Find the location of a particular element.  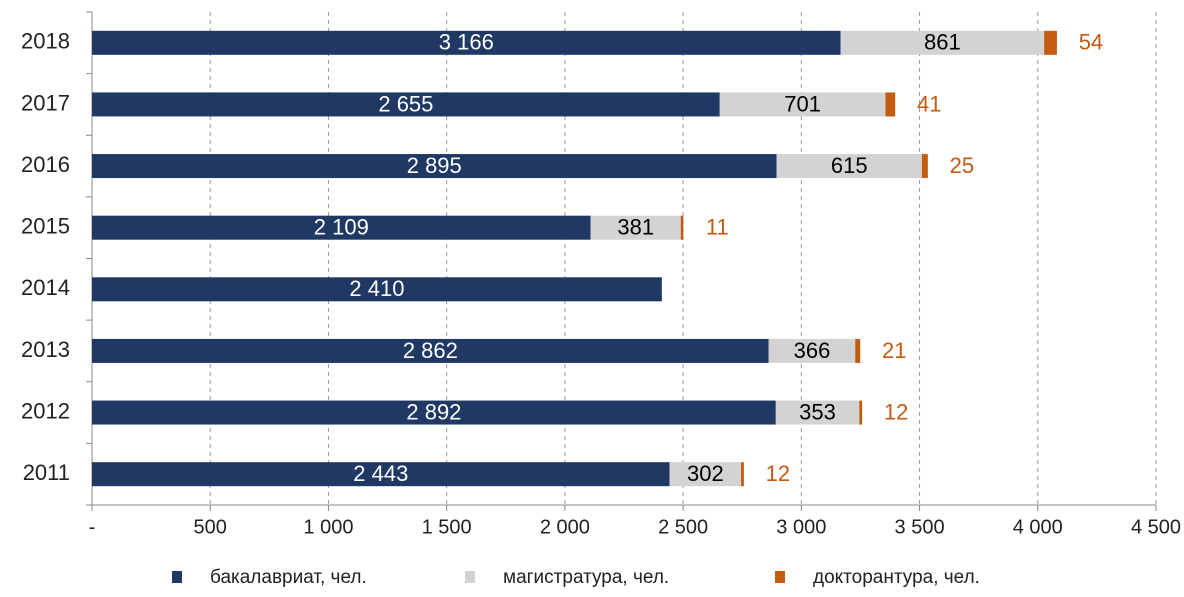

data-label: 2 862 is located at coordinates (430, 350).